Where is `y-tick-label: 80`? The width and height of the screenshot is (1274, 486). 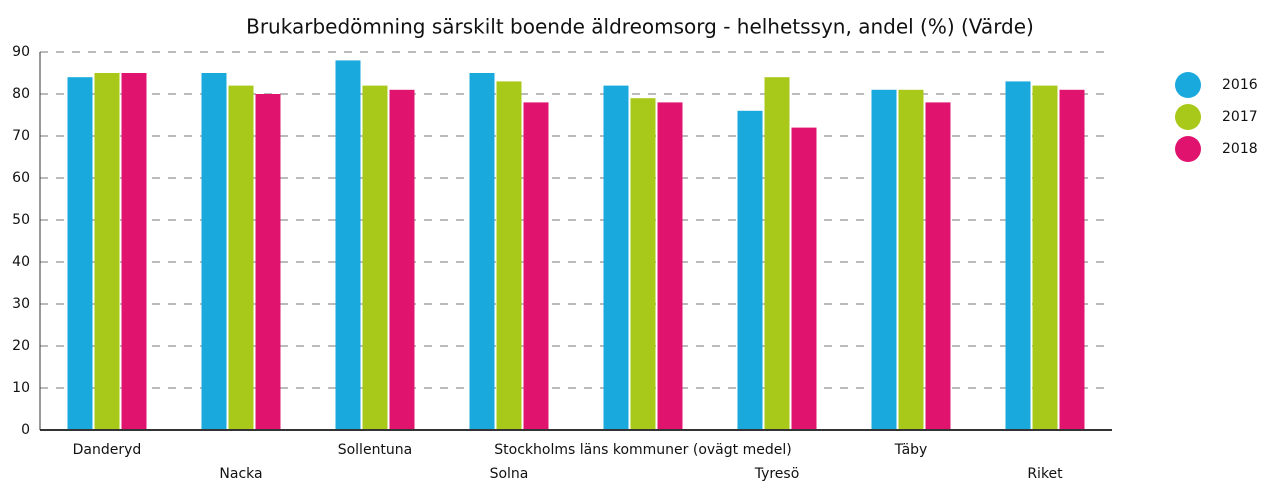 y-tick-label: 80 is located at coordinates (21, 94).